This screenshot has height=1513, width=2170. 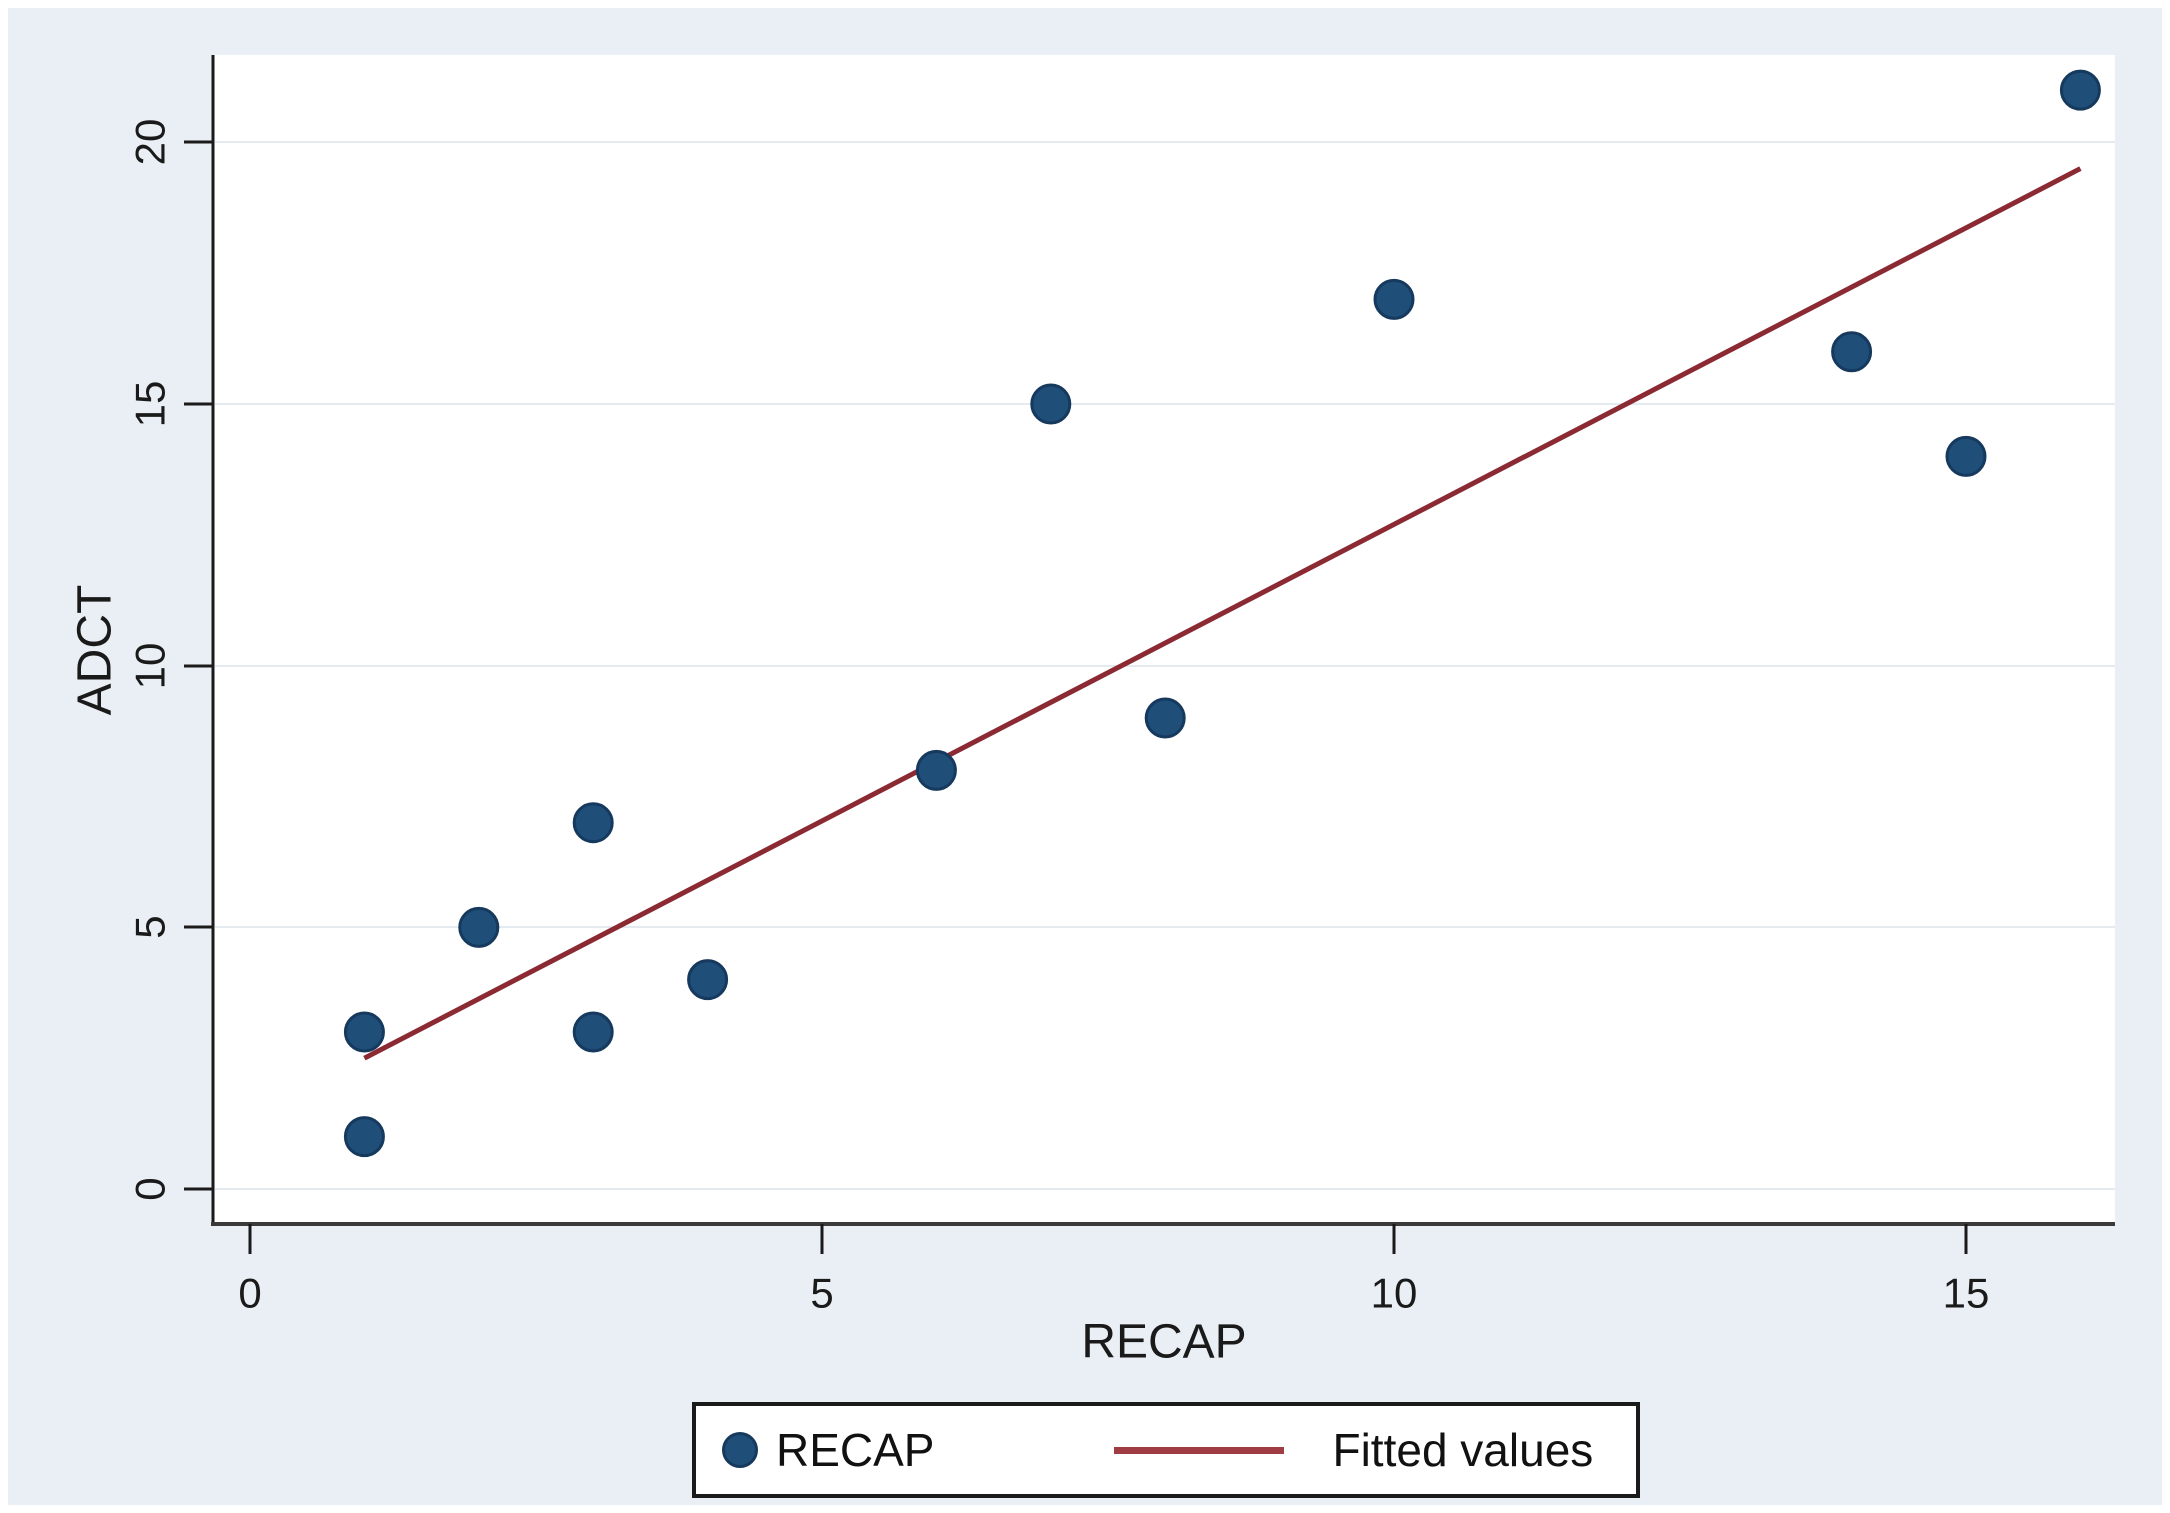 I want to click on legend-box: RECAP Fitted values, so click(x=1166, y=1450).